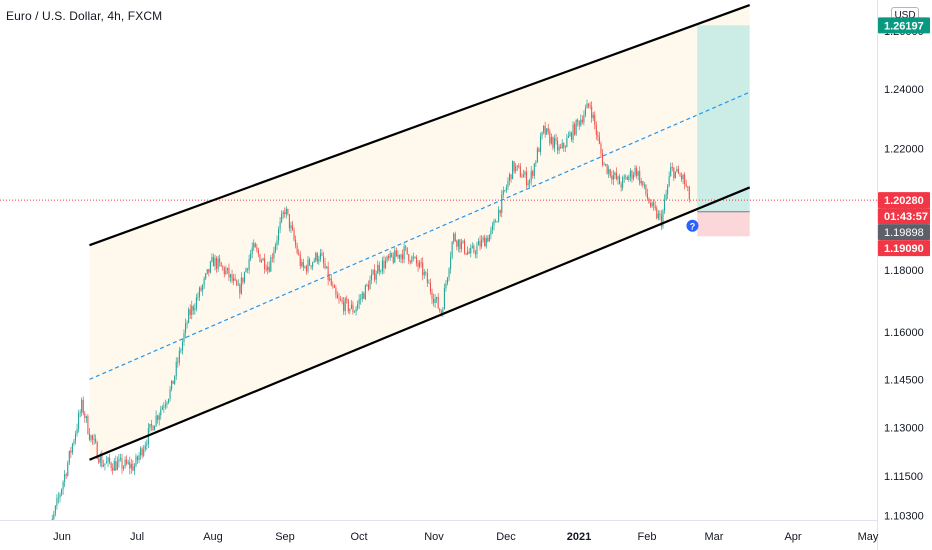 Image resolution: width=932 pixels, height=550 pixels. Describe the element at coordinates (904, 233) in the screenshot. I see `price-tag-label: 1.19898` at that location.